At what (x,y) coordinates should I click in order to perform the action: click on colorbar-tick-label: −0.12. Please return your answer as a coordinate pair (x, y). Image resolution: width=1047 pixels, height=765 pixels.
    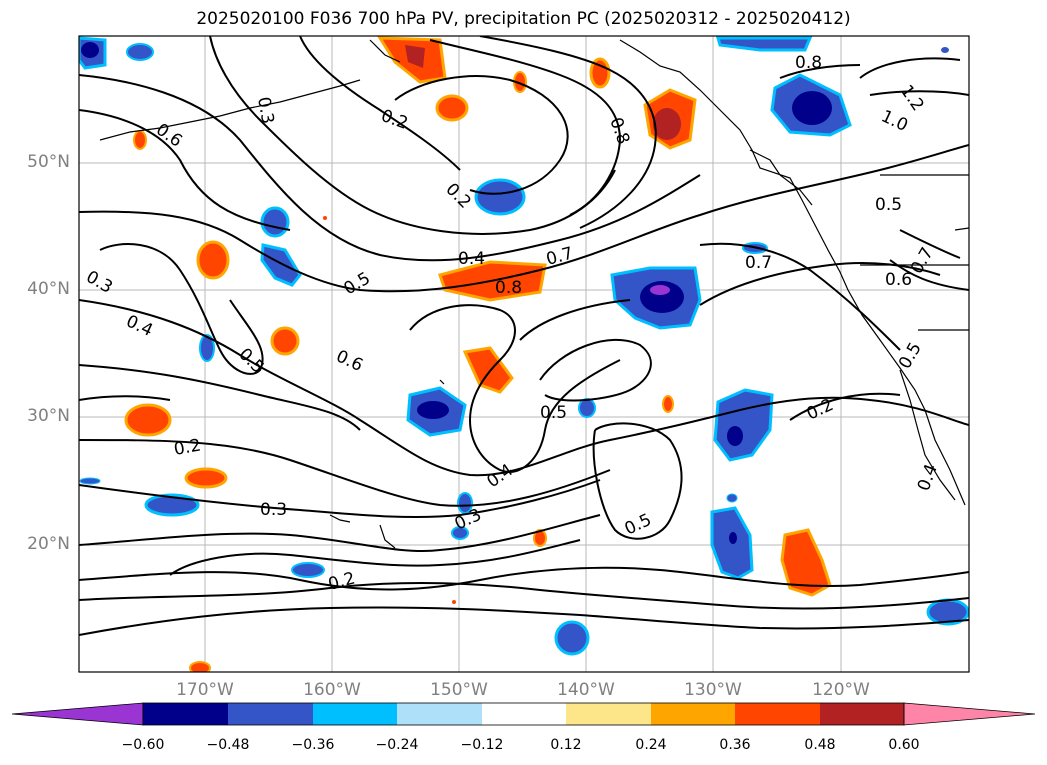
    Looking at the image, I should click on (482, 745).